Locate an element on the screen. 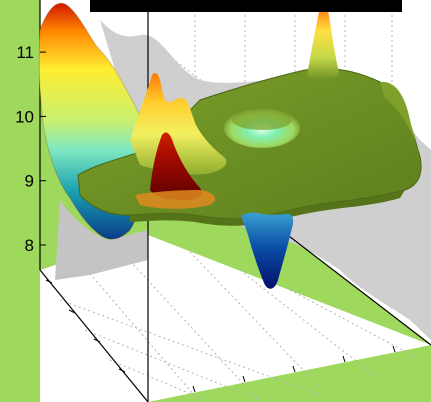 This screenshot has height=402, width=431. title-bar is located at coordinates (246, 6).